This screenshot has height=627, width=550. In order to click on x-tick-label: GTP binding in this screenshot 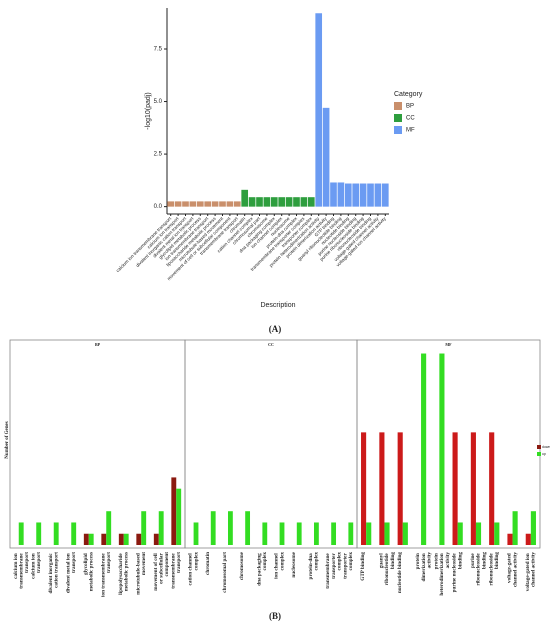, I will do `click(363, 566)`.